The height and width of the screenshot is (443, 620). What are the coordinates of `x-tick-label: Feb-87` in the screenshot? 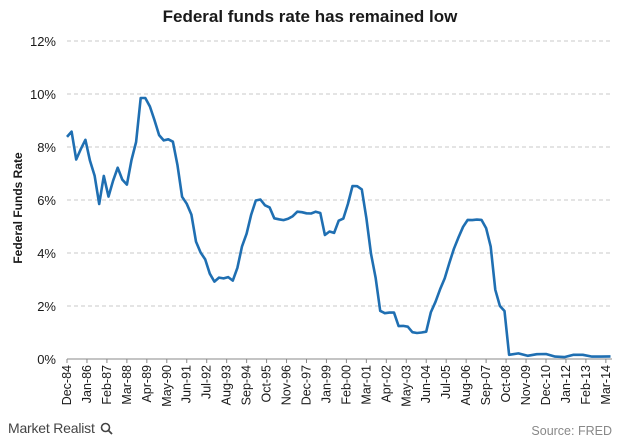 It's located at (107, 385).